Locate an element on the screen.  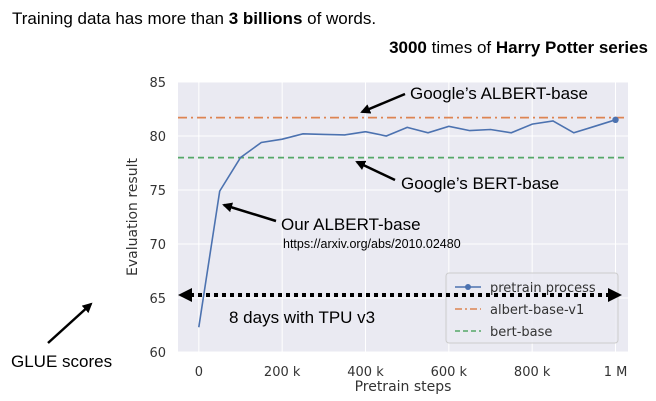
y-tick-label: 65 is located at coordinates (157, 299).